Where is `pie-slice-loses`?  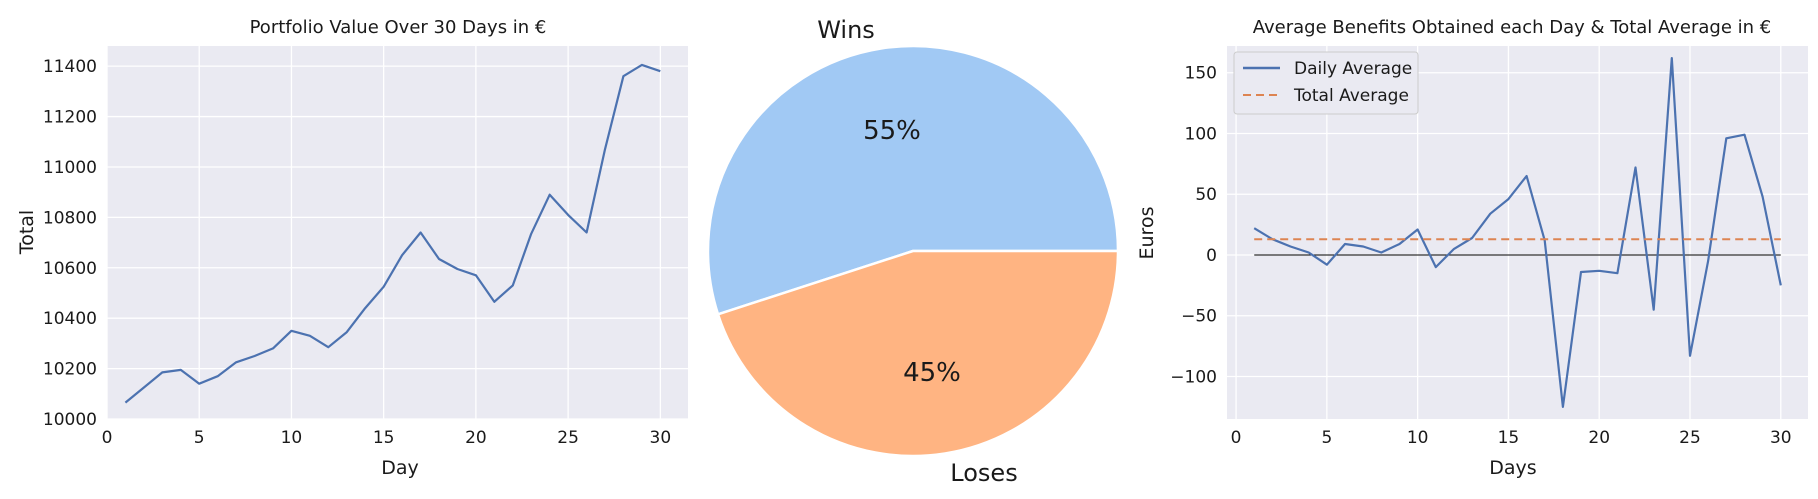 pie-slice-loses is located at coordinates (918, 353).